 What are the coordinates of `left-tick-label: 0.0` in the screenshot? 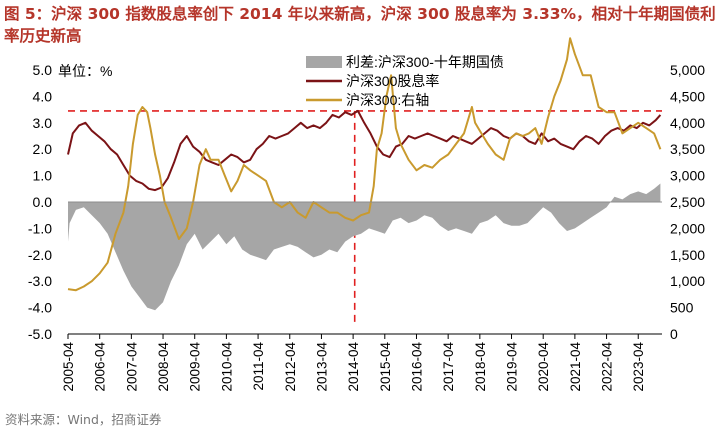 It's located at (43, 202).